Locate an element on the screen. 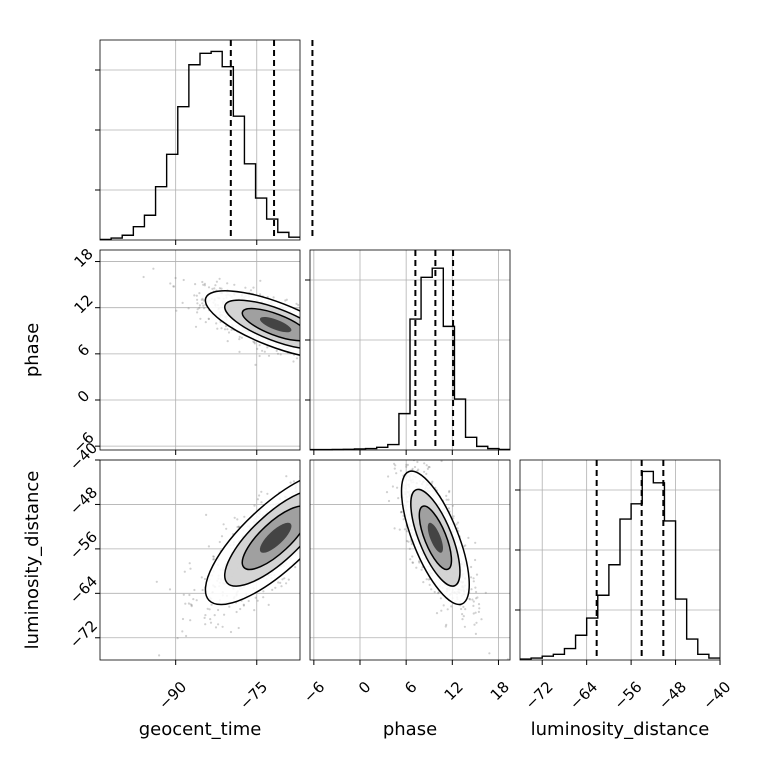  x-axis-labels: geocent_time phase luminosity_distance is located at coordinates (424, 729).